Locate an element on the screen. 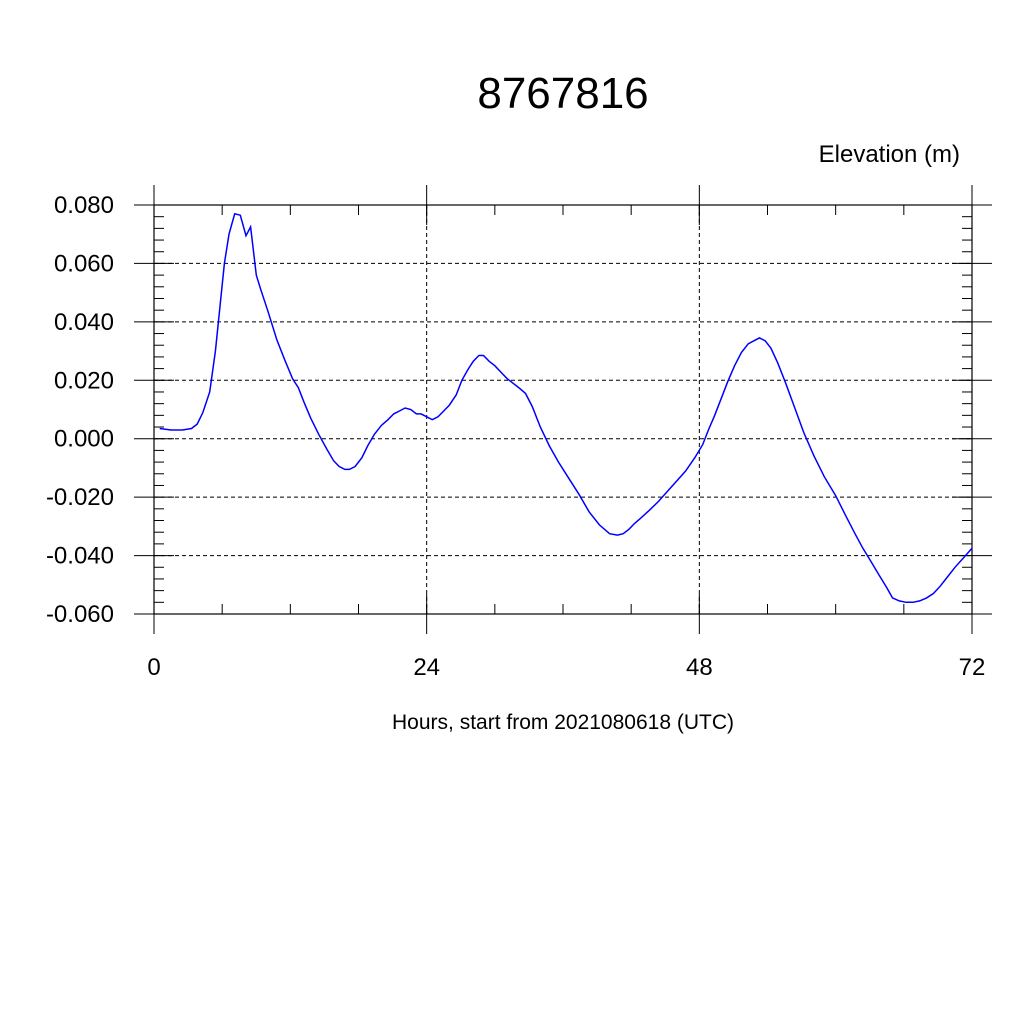  y-tick-label: -0.040 is located at coordinates (80, 556).